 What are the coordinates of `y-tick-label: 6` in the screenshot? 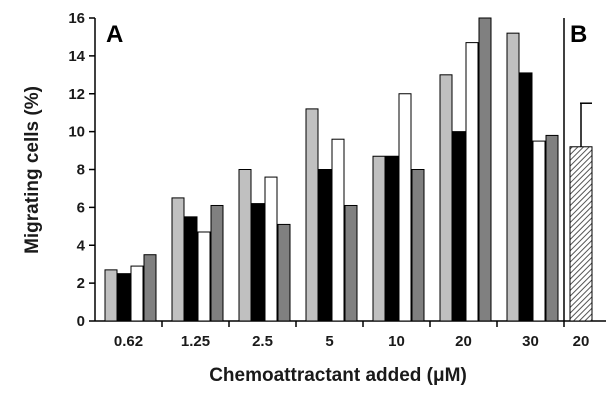 It's located at (81, 207).